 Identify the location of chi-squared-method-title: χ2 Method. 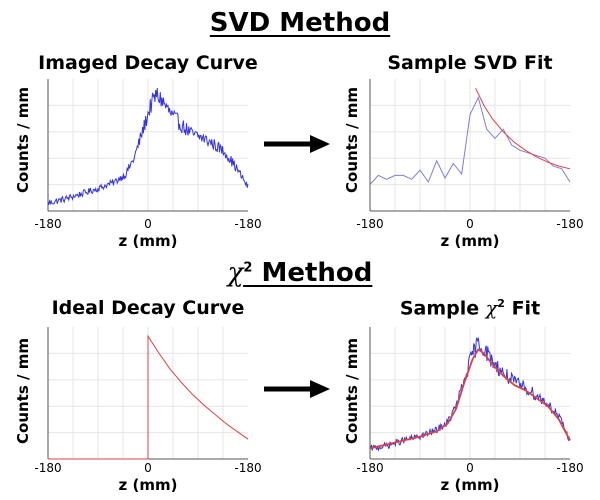
(300, 273).